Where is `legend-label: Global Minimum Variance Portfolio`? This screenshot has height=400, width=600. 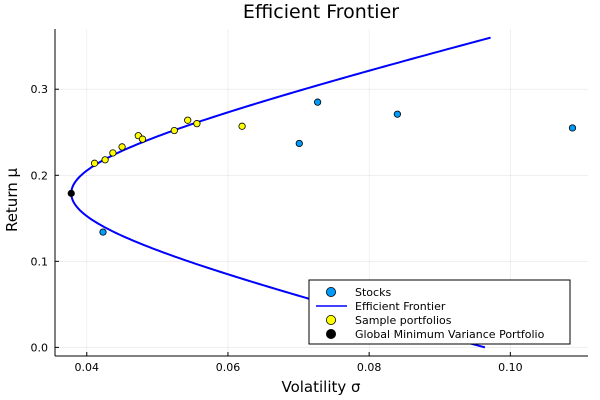
legend-label: Global Minimum Variance Portfolio is located at coordinates (450, 334).